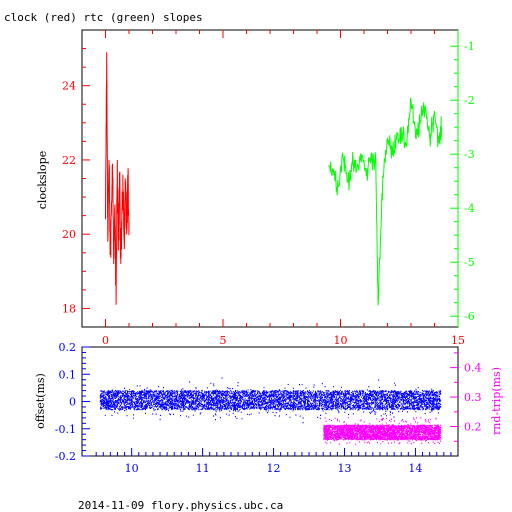 This screenshot has height=512, width=512. I want to click on bottom-series, so click(270, 411).